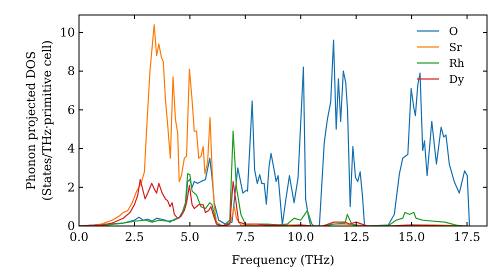  What do you see at coordinates (67, 32) in the screenshot?
I see `y-tick-label: 10` at bounding box center [67, 32].